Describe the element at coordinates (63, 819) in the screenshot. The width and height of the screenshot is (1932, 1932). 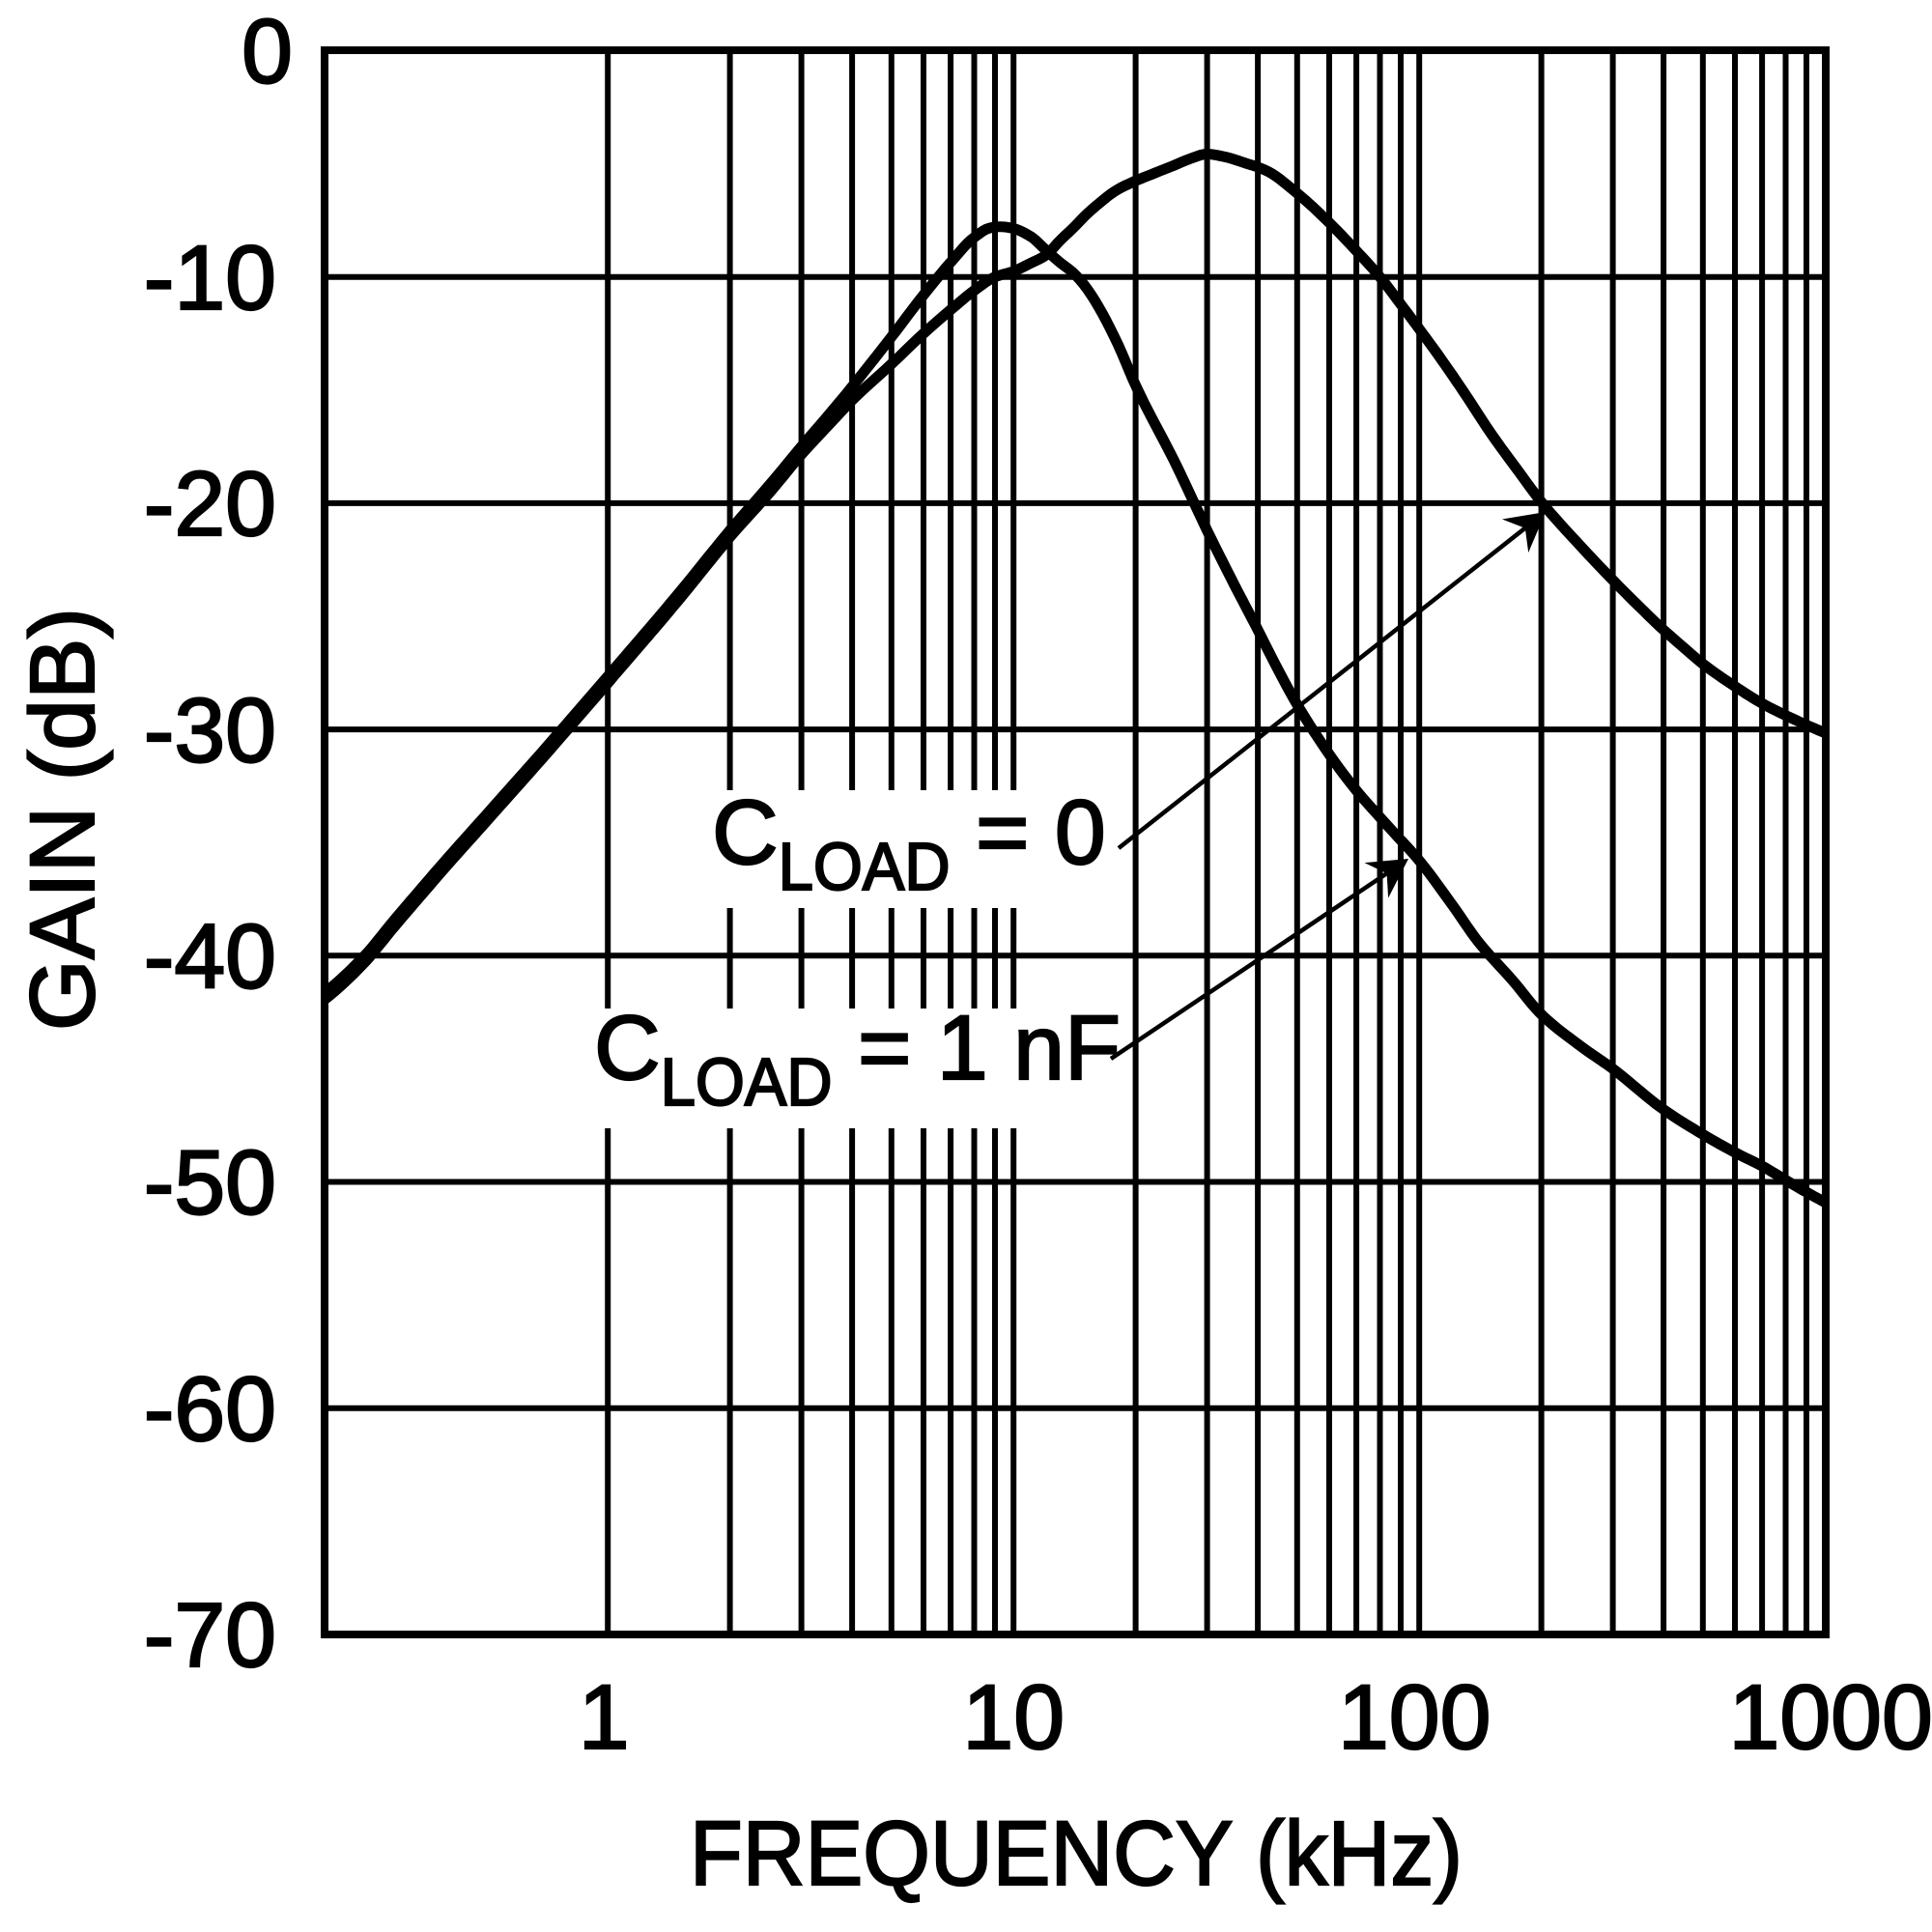
I see `svg-text: GAIN (dB)` at that location.